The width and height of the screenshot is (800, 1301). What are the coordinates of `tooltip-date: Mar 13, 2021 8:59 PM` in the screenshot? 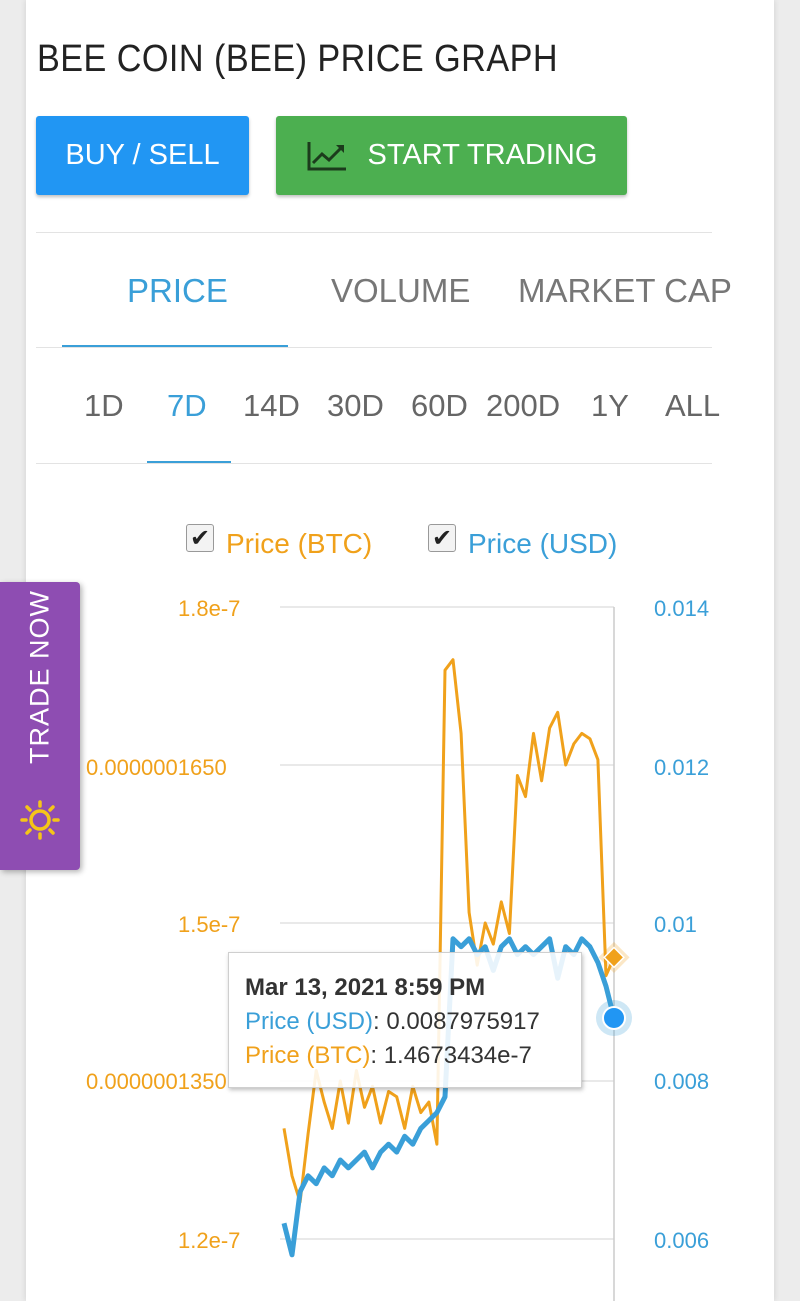 It's located at (365, 987).